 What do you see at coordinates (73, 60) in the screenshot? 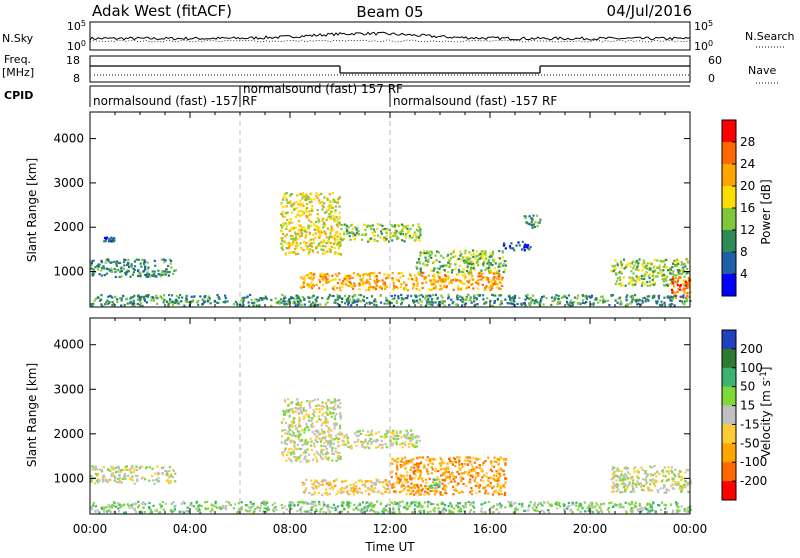
I see `freq-tick-top: 18` at bounding box center [73, 60].